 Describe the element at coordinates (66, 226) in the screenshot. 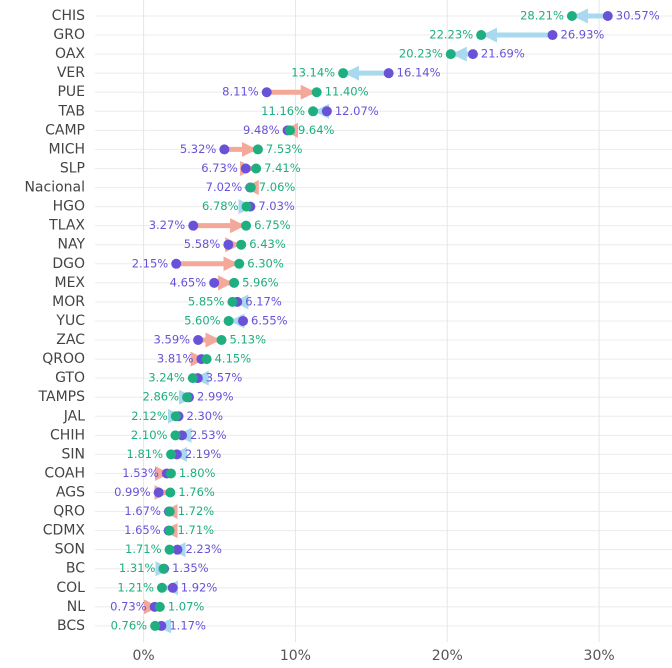

I see `category-label: TLAX` at that location.